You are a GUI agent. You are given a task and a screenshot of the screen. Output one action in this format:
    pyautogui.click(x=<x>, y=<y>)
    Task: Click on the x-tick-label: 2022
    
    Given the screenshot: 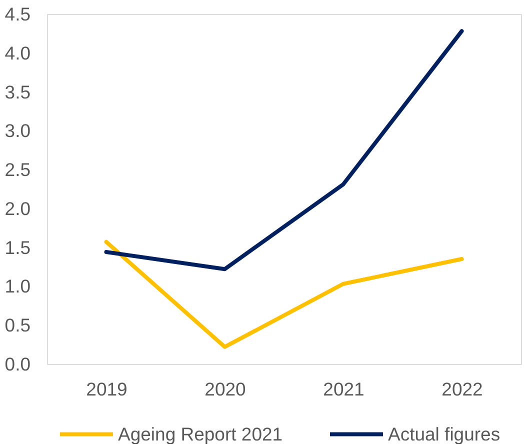 What is the action you would take?
    pyautogui.click(x=462, y=389)
    